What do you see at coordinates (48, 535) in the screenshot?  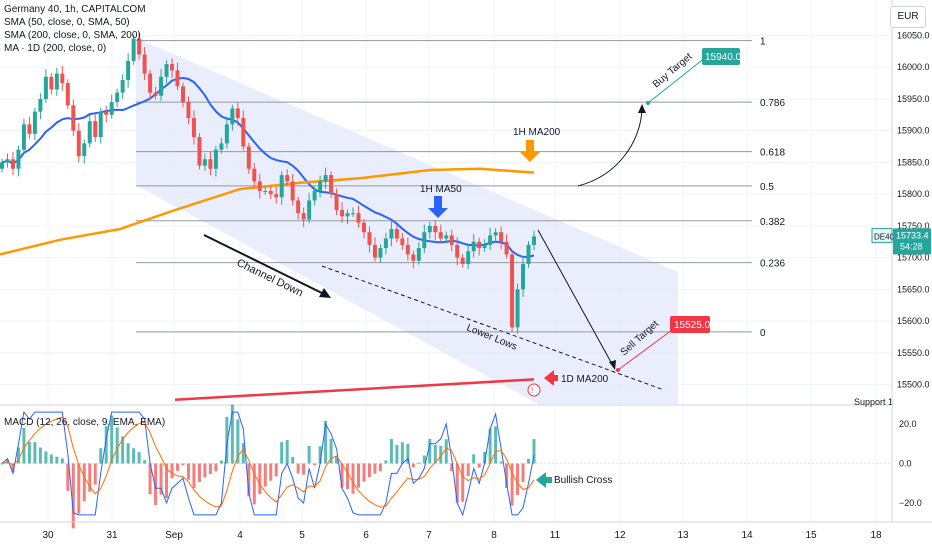 I see `time-axis-tick: 30` at bounding box center [48, 535].